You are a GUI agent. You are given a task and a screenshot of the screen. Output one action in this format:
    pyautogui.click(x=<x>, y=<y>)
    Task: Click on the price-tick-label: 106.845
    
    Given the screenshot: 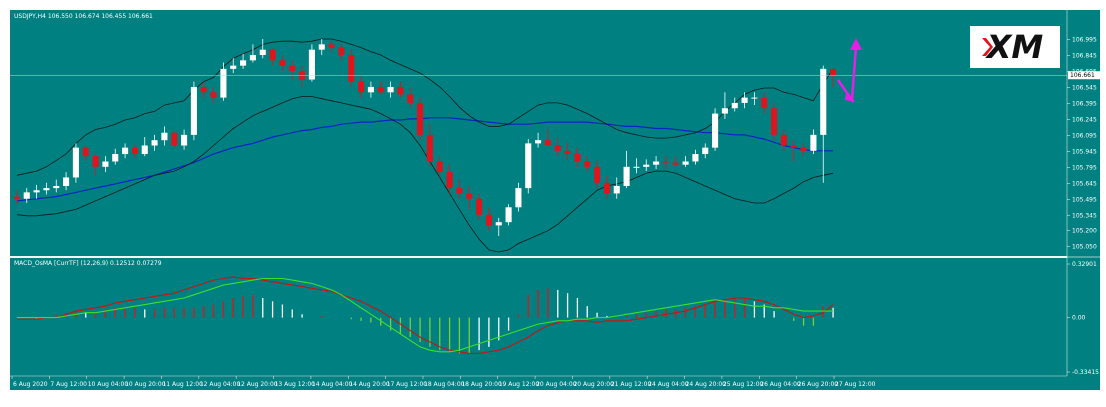 What is the action you would take?
    pyautogui.click(x=1084, y=56)
    